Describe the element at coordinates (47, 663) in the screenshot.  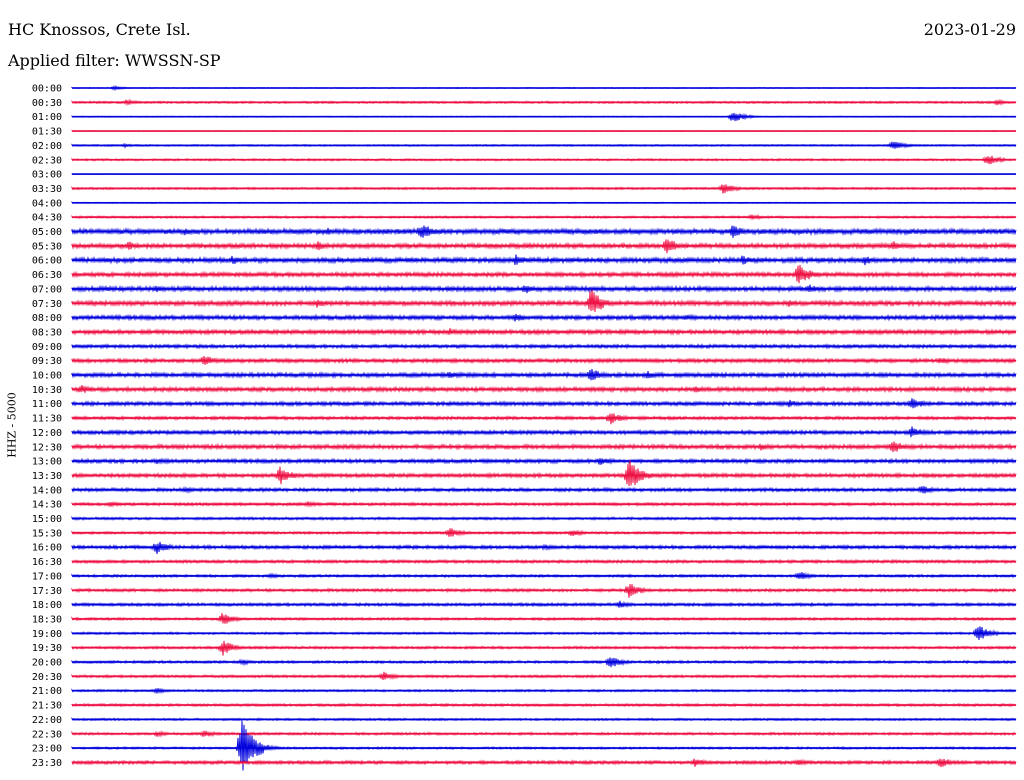
I see `time-tick-label: 20:00` at that location.